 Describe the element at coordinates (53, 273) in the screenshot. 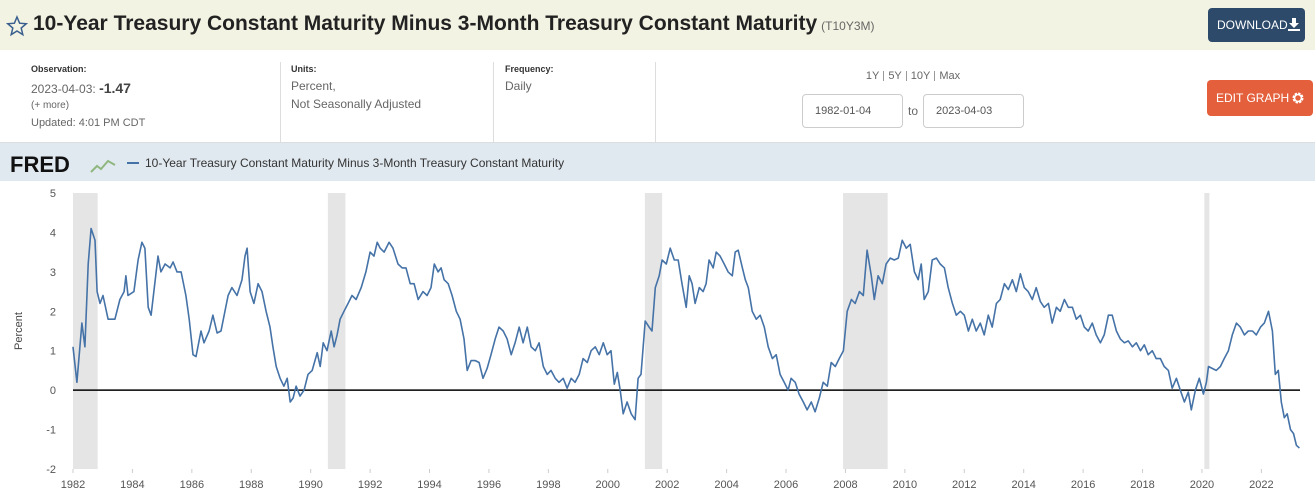

I see `y-tick-label: 3` at that location.